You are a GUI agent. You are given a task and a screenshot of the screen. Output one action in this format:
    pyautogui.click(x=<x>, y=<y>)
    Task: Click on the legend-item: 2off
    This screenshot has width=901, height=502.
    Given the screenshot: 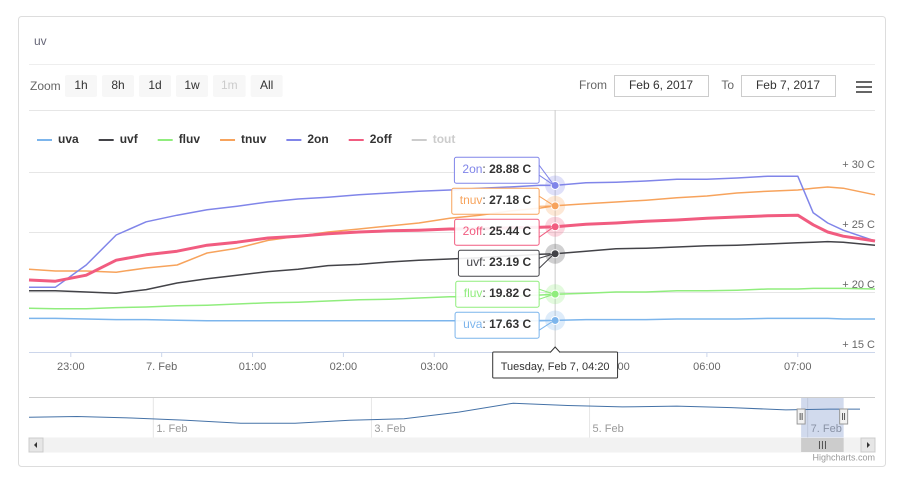 What is the action you would take?
    pyautogui.click(x=370, y=139)
    